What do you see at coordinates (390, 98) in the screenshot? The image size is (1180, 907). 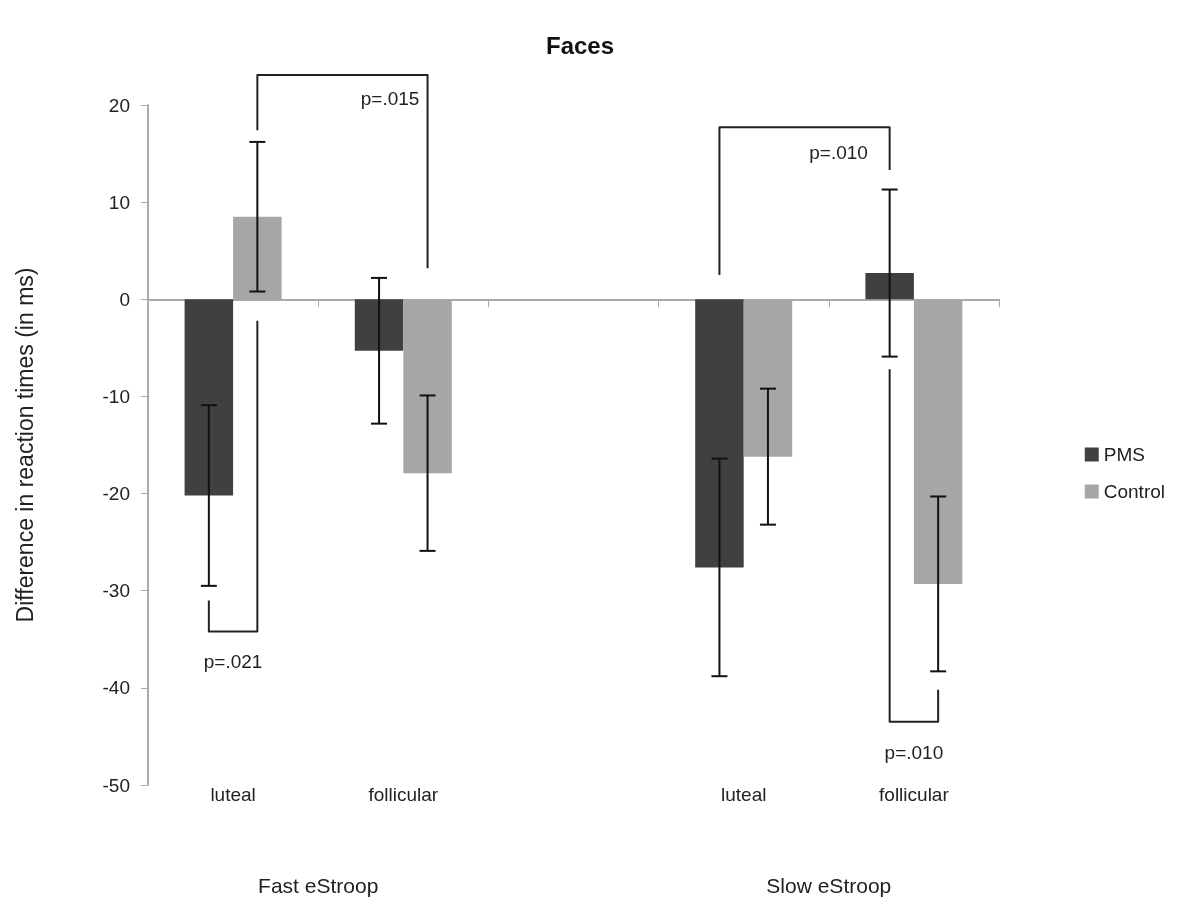 I see `annotation: p=.015` at bounding box center [390, 98].